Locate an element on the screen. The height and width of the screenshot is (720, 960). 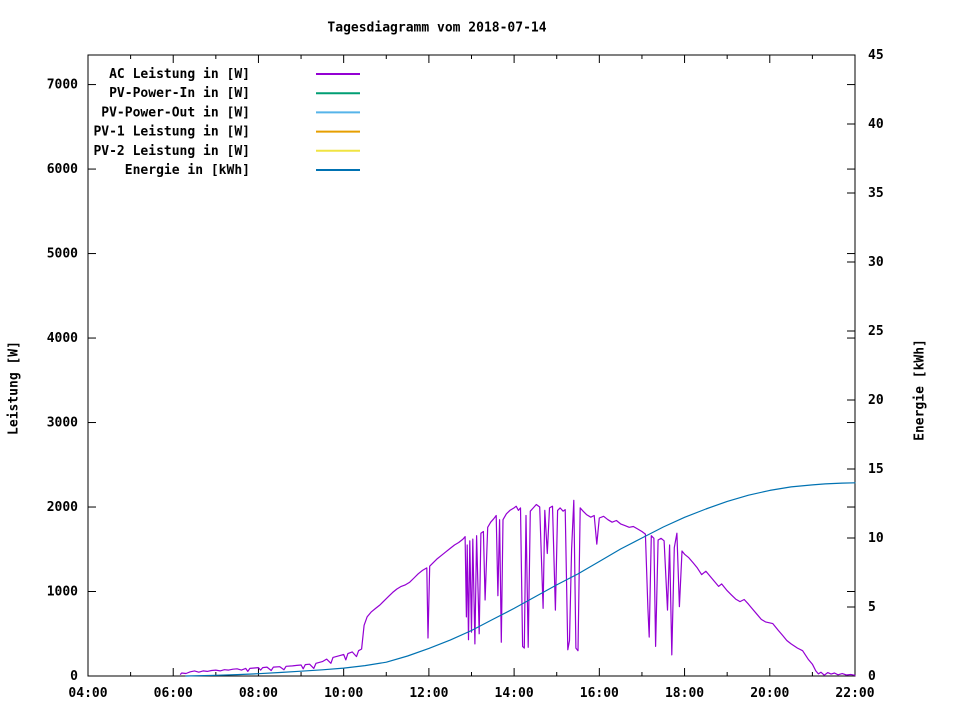
svg-text: 10:00 is located at coordinates (343, 693).